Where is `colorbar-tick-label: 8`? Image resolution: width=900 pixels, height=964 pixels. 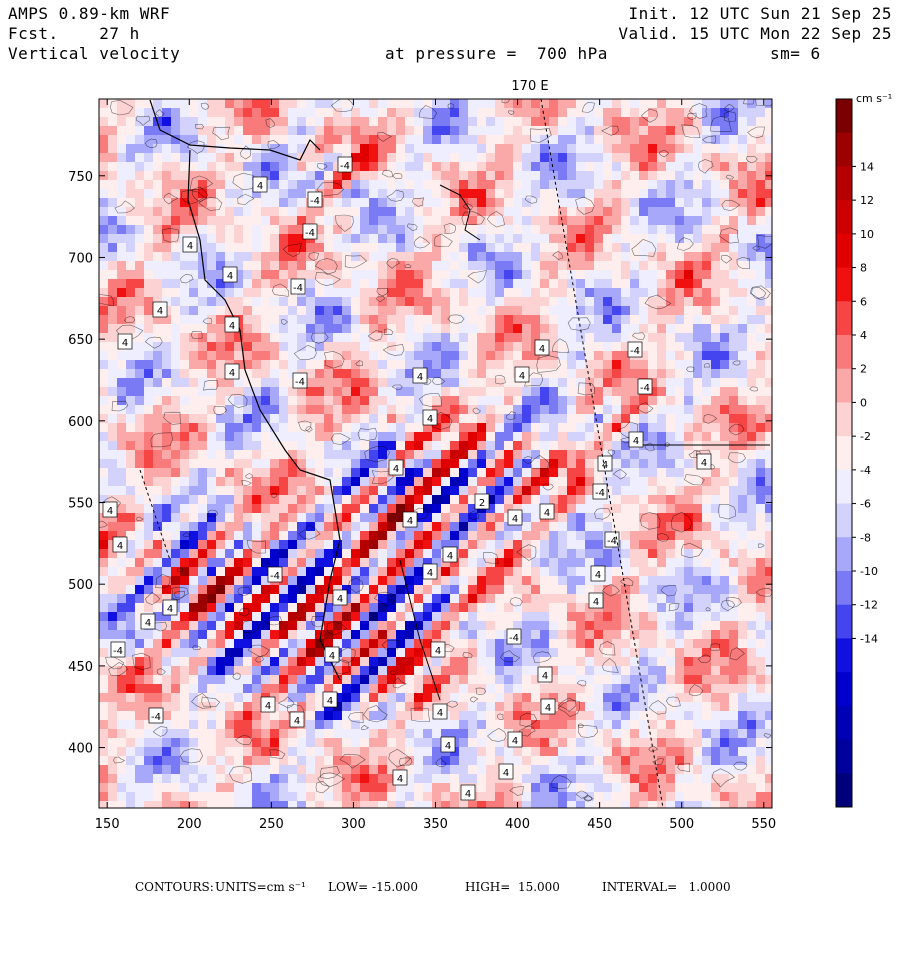 colorbar-tick-label: 8 is located at coordinates (863, 268).